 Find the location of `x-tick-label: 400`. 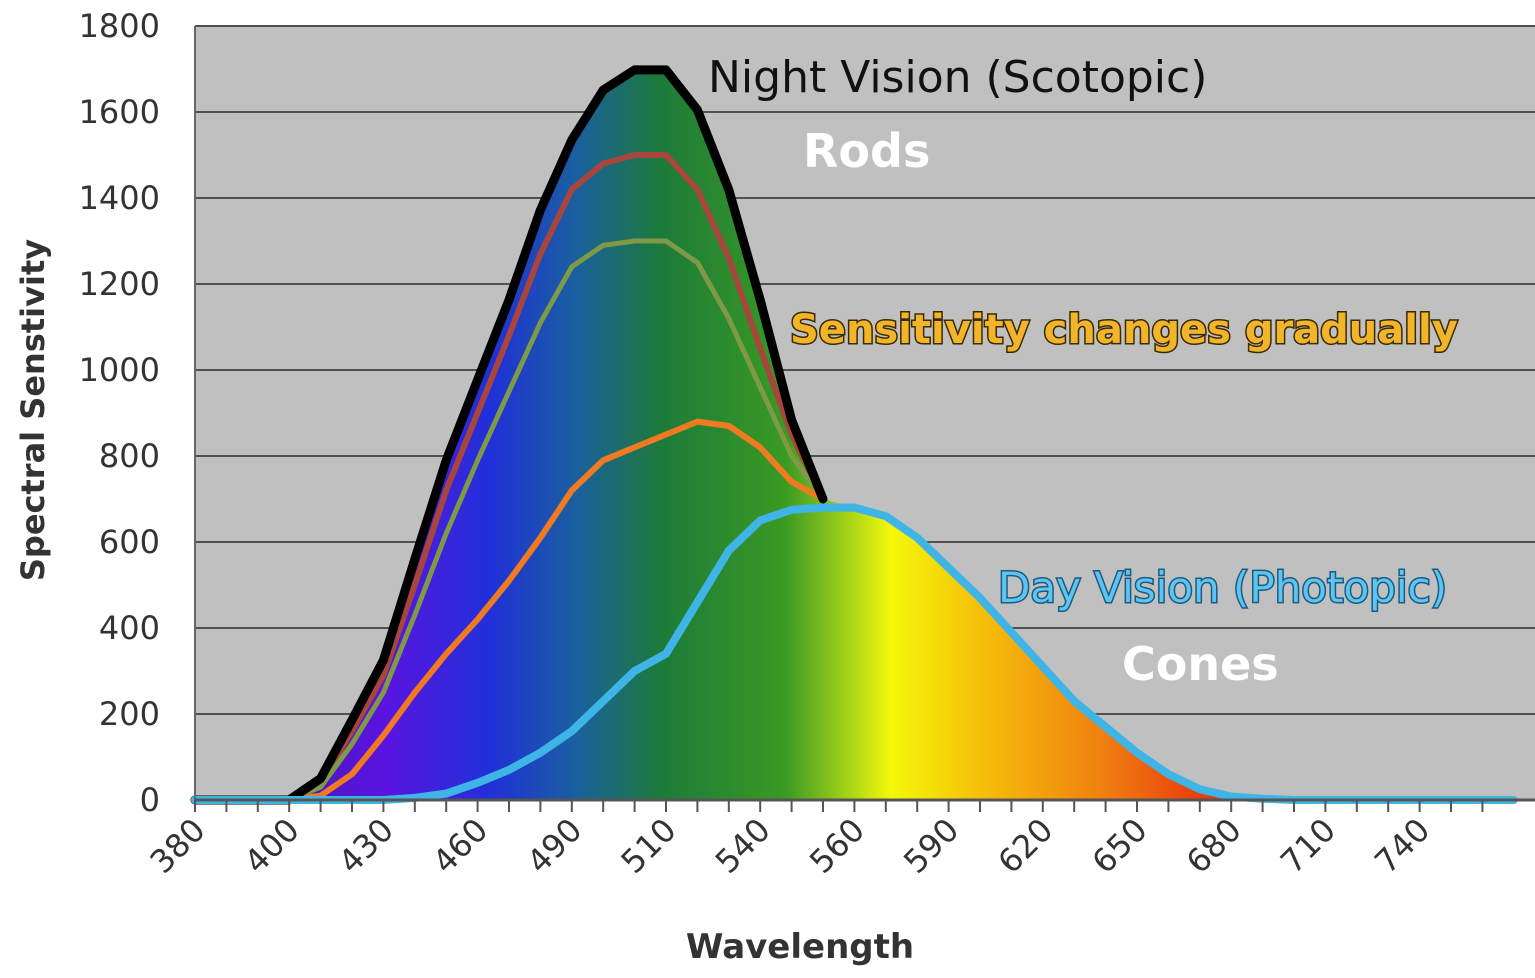

x-tick-label: 400 is located at coordinates (272, 846).